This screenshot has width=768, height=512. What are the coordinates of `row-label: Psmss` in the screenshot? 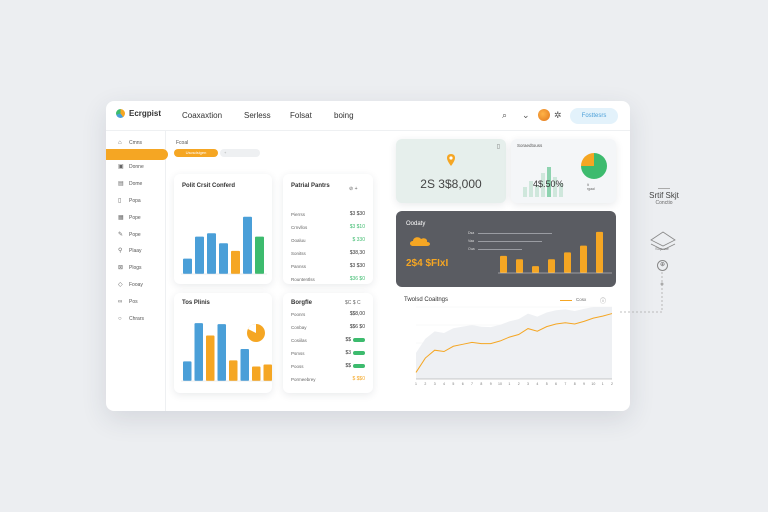 It's located at (298, 353).